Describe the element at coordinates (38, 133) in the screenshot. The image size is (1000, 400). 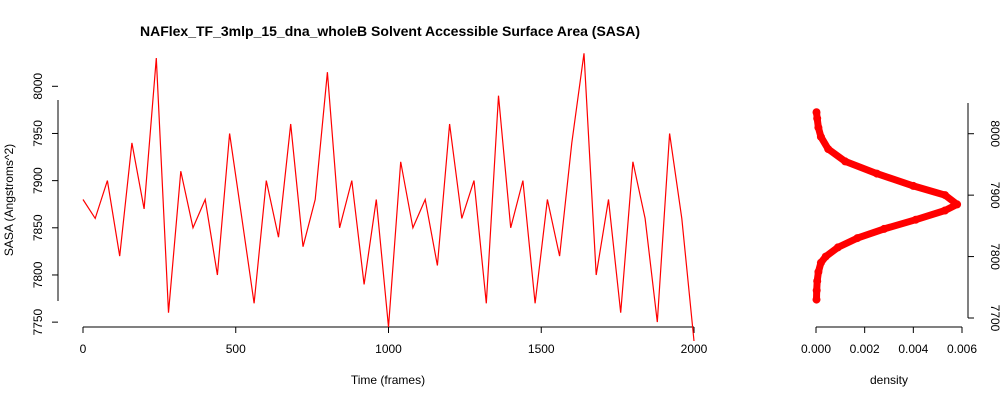
I see `sasa-y-tick-label: 7950` at that location.